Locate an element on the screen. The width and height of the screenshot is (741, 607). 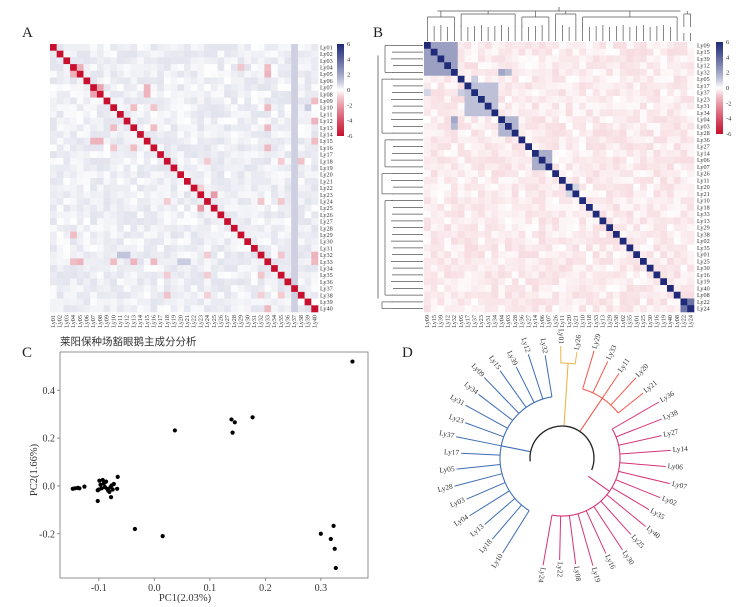
heatmap-b-colorbar-tick: 2 is located at coordinates (727, 73).